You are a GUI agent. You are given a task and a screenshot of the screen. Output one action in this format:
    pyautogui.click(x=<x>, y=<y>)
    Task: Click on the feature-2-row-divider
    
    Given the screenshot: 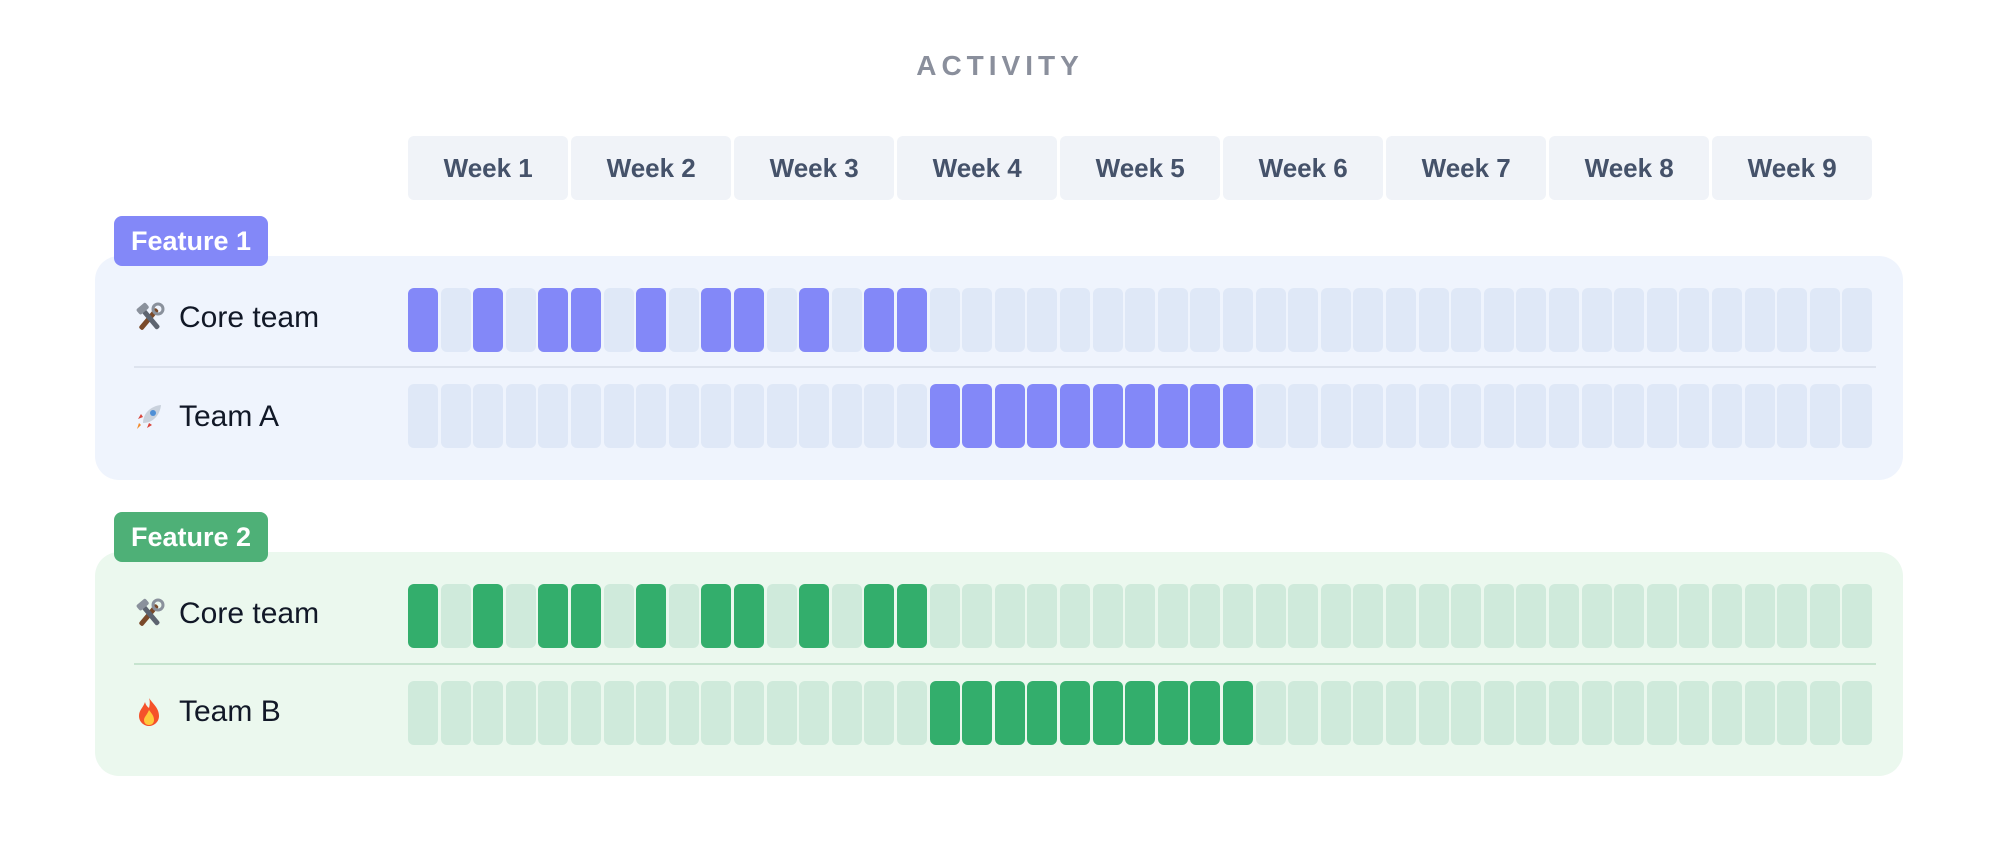 What is the action you would take?
    pyautogui.click(x=1005, y=664)
    